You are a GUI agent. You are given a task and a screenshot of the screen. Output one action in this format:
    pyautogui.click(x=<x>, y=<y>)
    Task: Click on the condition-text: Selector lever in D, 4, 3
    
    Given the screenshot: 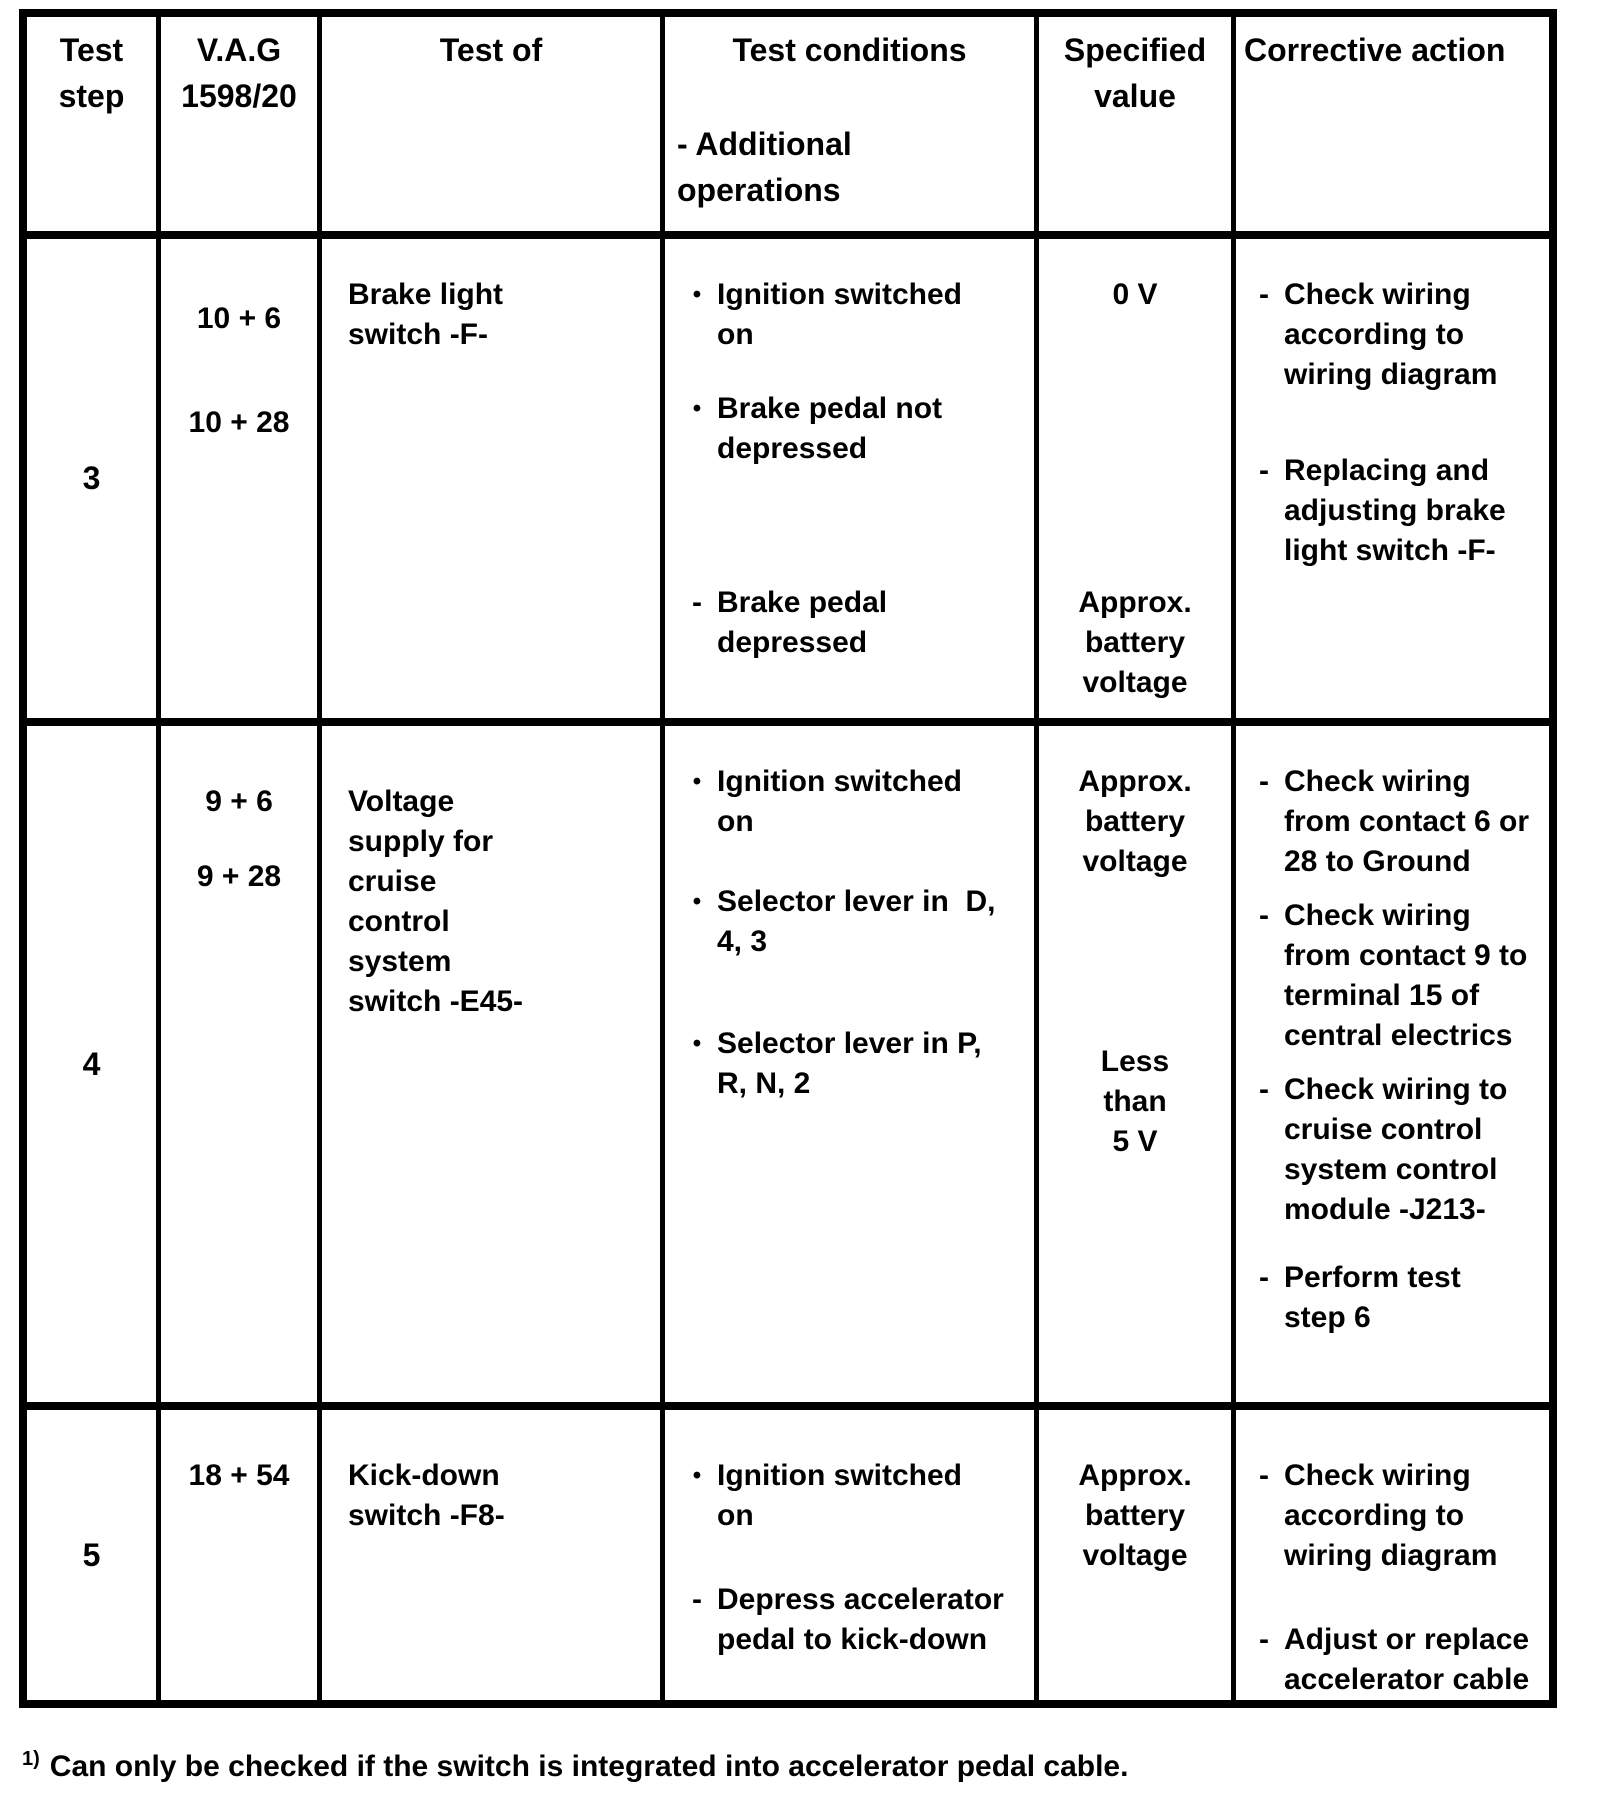 What is the action you would take?
    pyautogui.click(x=856, y=921)
    